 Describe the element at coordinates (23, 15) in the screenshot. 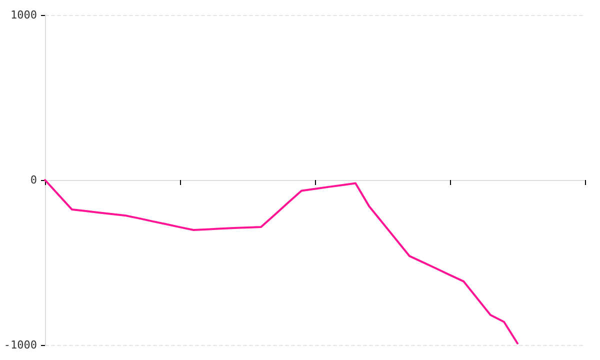

I see `y-tick-label: 1000` at that location.